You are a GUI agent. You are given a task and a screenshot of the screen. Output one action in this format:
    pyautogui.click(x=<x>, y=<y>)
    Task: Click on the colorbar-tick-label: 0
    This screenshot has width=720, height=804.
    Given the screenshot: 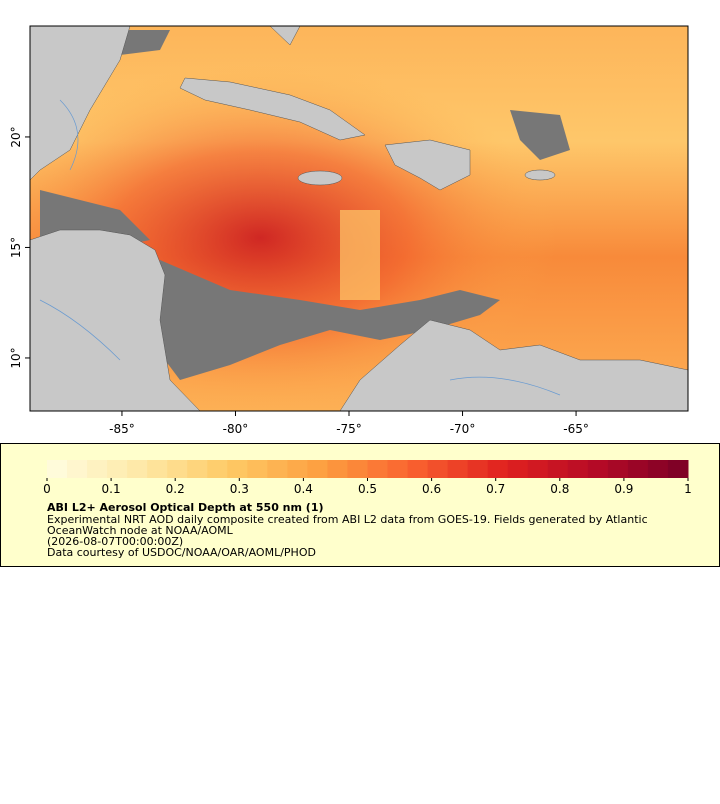 What is the action you would take?
    pyautogui.click(x=47, y=489)
    